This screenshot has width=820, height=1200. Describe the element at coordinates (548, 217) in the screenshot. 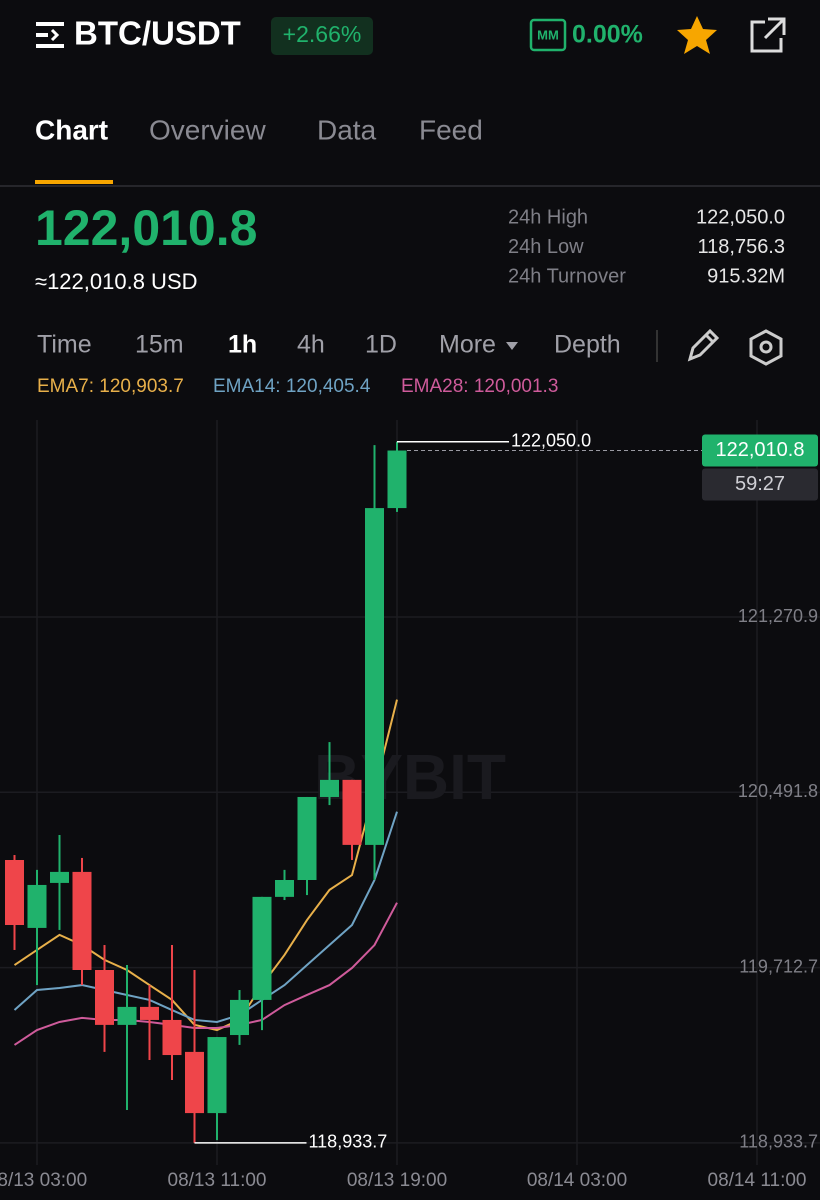

I see `stat-label: 24h High` at that location.